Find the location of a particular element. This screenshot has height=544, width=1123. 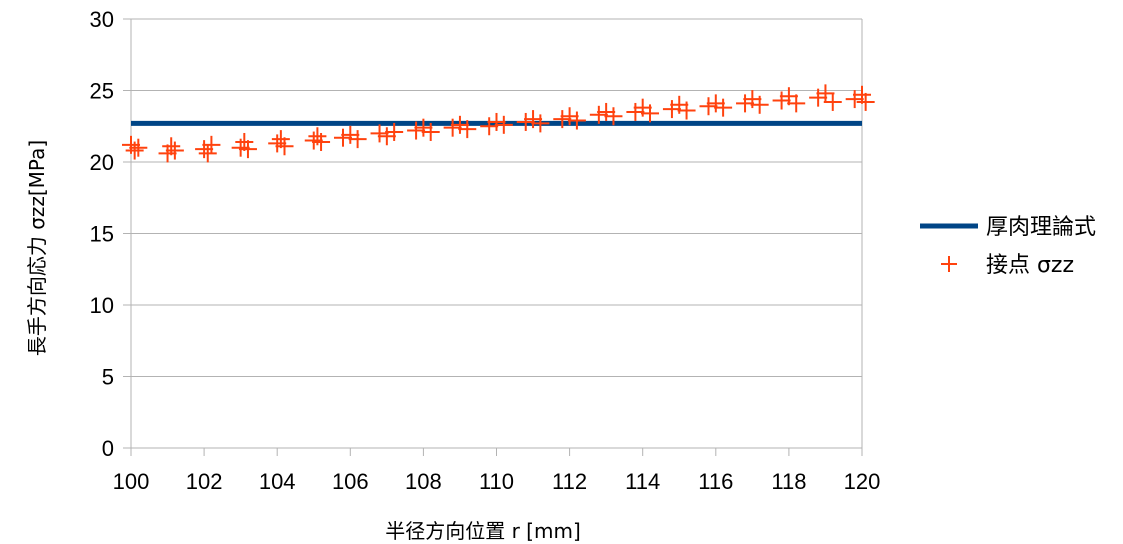

y-tick-label: 30 is located at coordinates (102, 19).